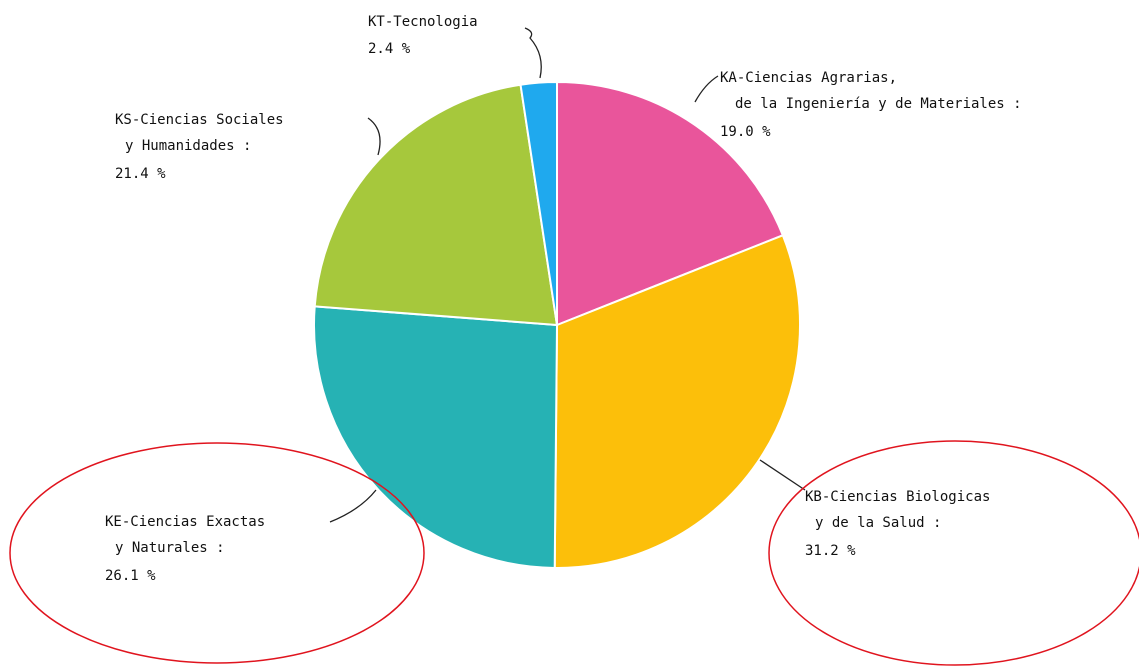 Image resolution: width=1139 pixels, height=667 pixels. Describe the element at coordinates (808, 78) in the screenshot. I see `slice-label: KA-Ciencias Agrarias,` at that location.